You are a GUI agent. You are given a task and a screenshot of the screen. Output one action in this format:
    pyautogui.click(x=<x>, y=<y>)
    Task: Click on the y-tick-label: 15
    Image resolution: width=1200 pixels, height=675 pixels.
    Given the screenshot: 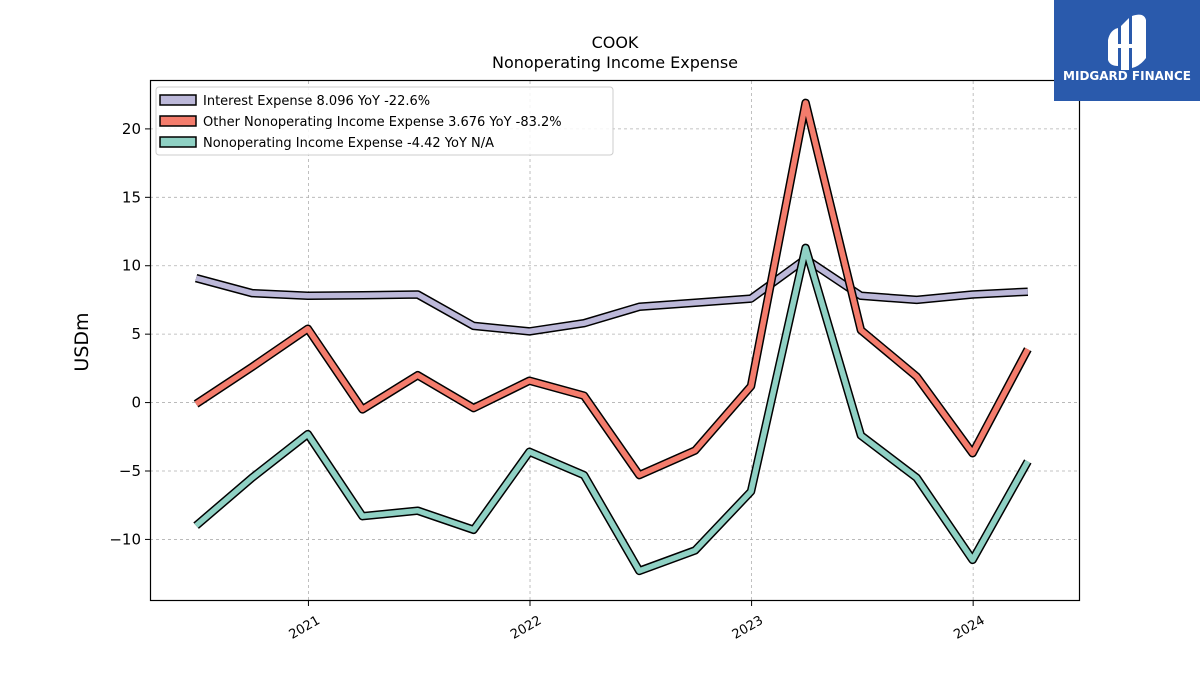 What is the action you would take?
    pyautogui.click(x=131, y=197)
    